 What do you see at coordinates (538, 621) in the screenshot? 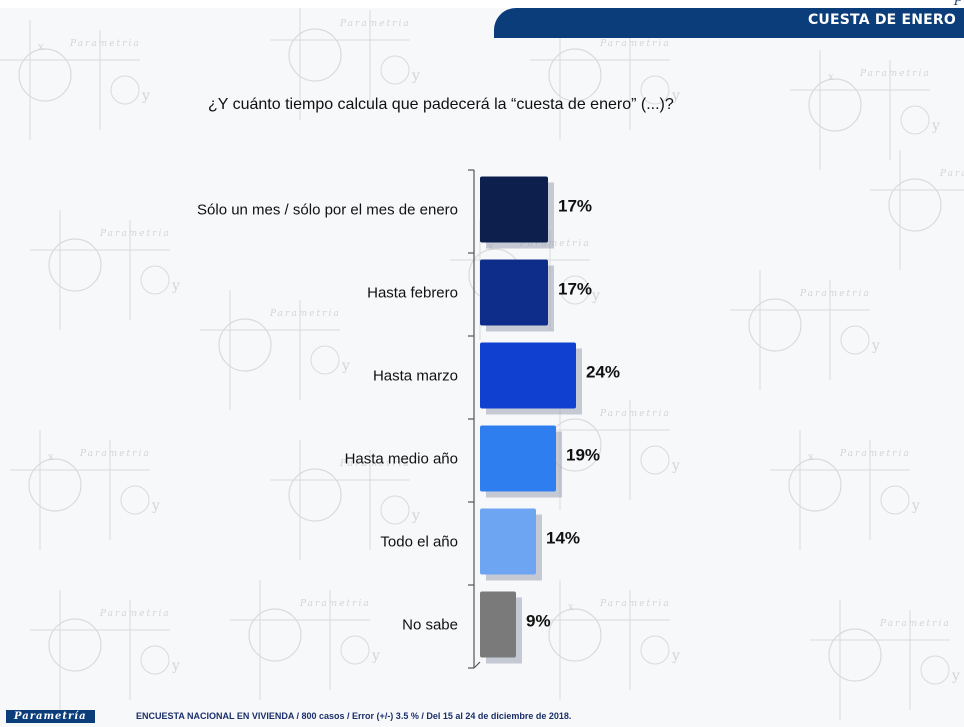
I see `value-label: 9%` at bounding box center [538, 621].